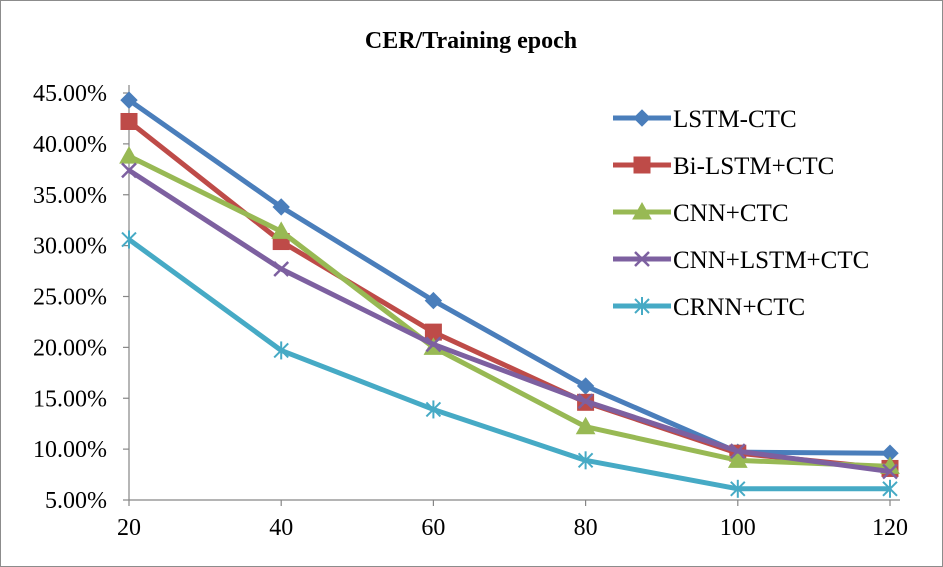 The image size is (943, 567). What do you see at coordinates (70, 450) in the screenshot?
I see `y-tick-label: 10.00%` at bounding box center [70, 450].